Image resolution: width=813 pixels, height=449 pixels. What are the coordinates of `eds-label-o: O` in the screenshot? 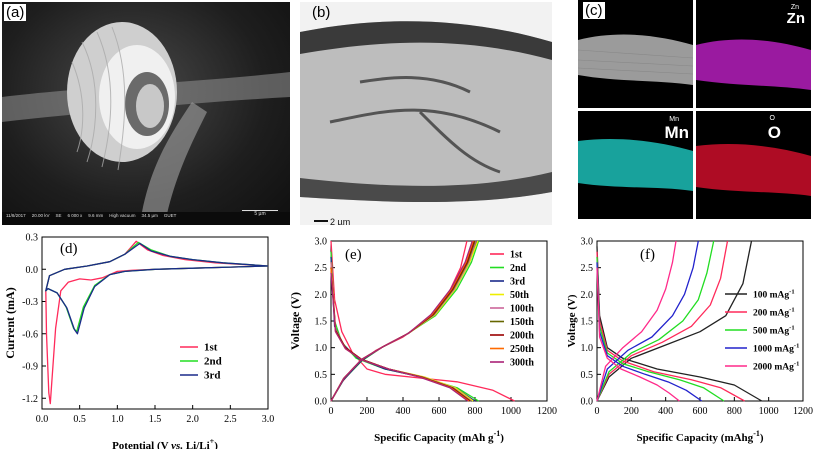 It's located at (774, 132).